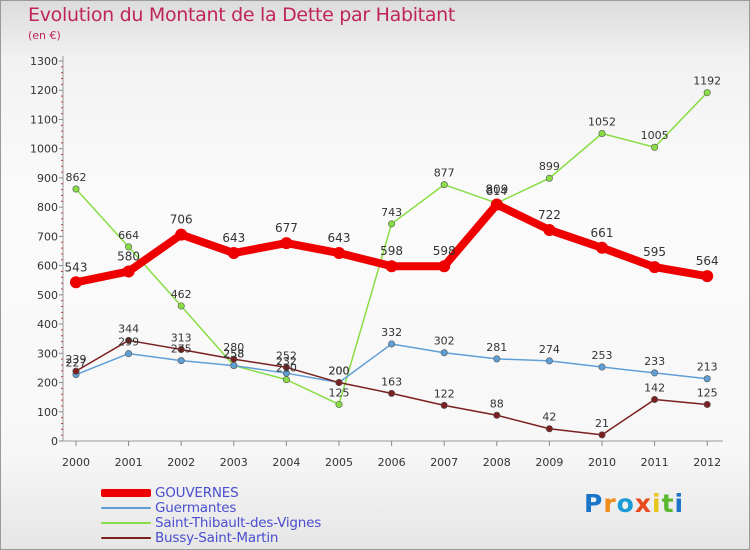 The width and height of the screenshot is (750, 550). Describe the element at coordinates (549, 215) in the screenshot. I see `data-label: 722` at that location.